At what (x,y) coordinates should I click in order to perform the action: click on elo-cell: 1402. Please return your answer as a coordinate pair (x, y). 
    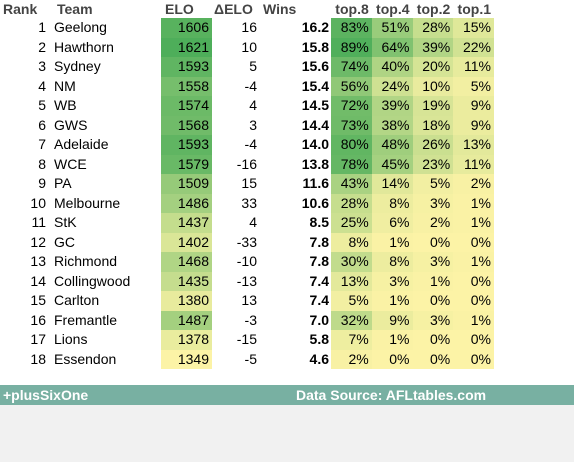
    Looking at the image, I should click on (186, 242).